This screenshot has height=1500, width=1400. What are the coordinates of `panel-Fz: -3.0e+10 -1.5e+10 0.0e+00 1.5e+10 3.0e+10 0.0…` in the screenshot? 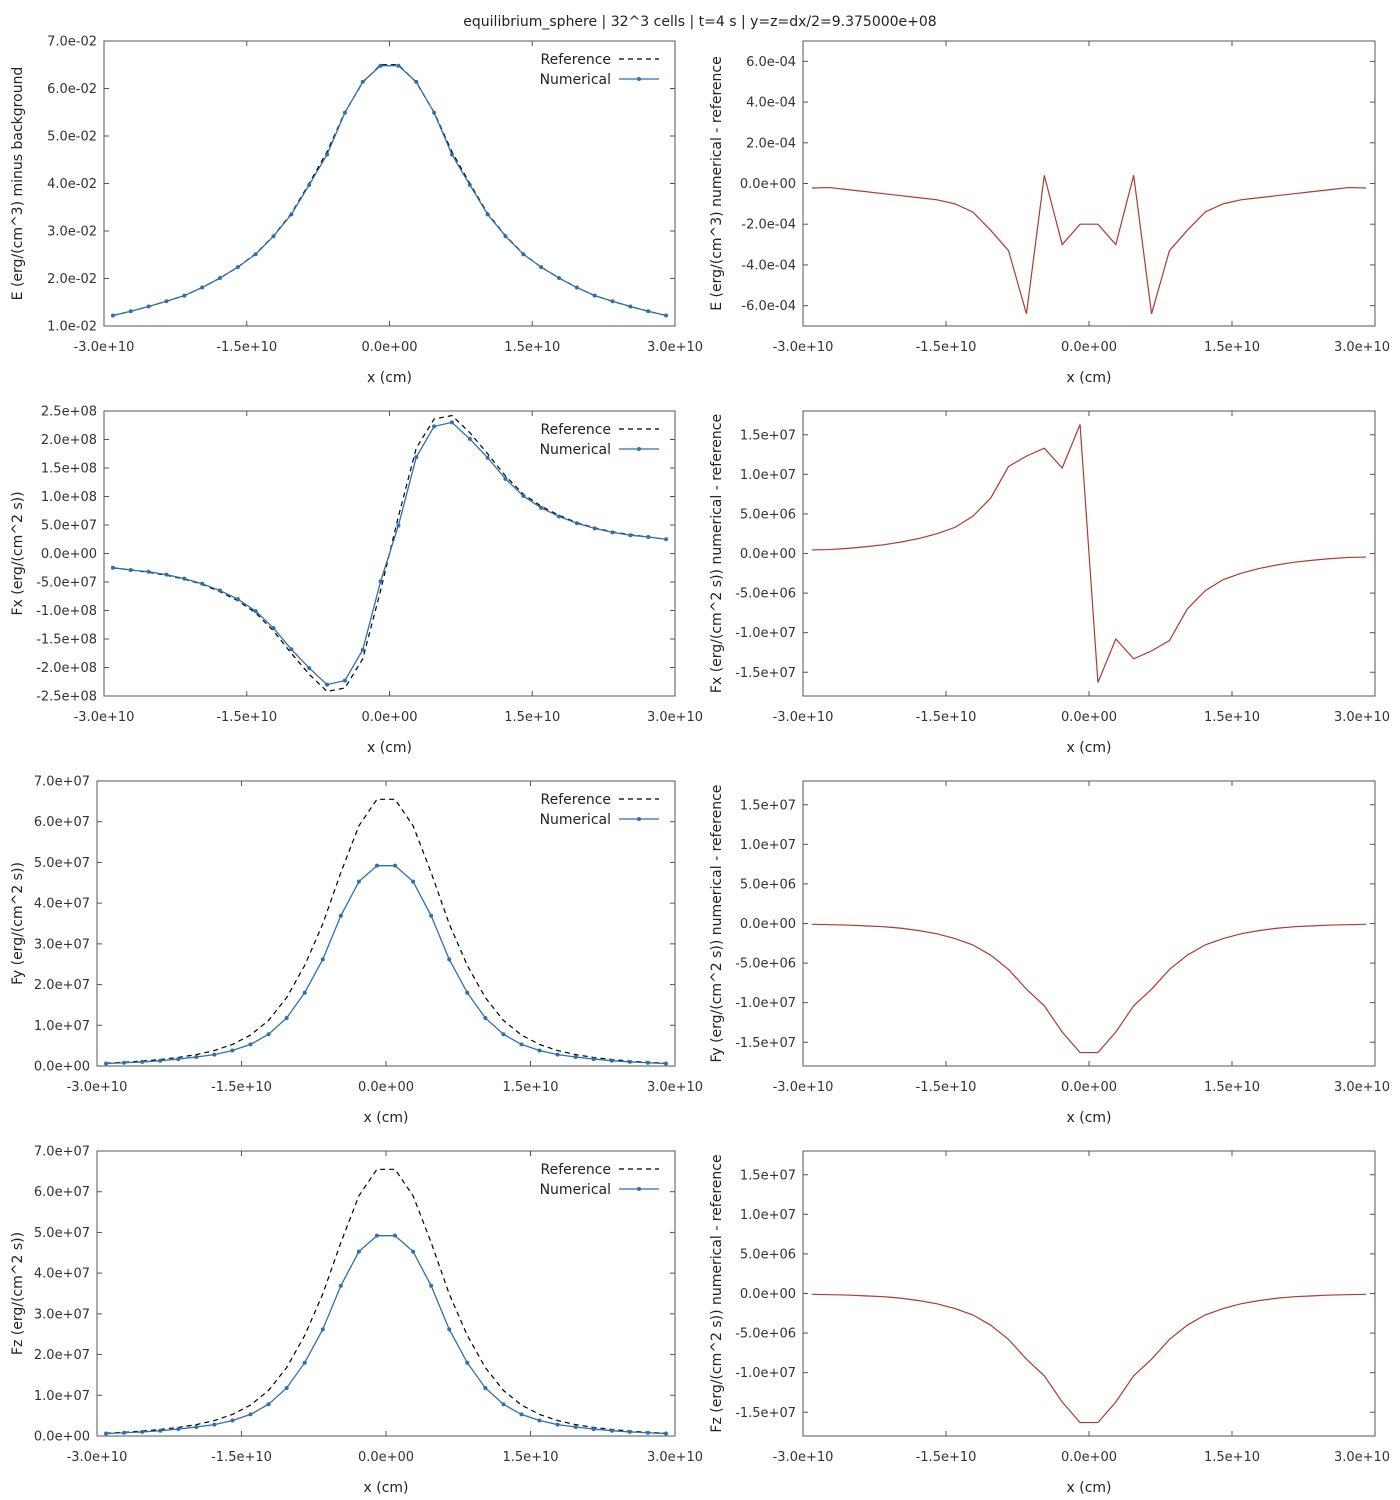 It's located at (356, 1321).